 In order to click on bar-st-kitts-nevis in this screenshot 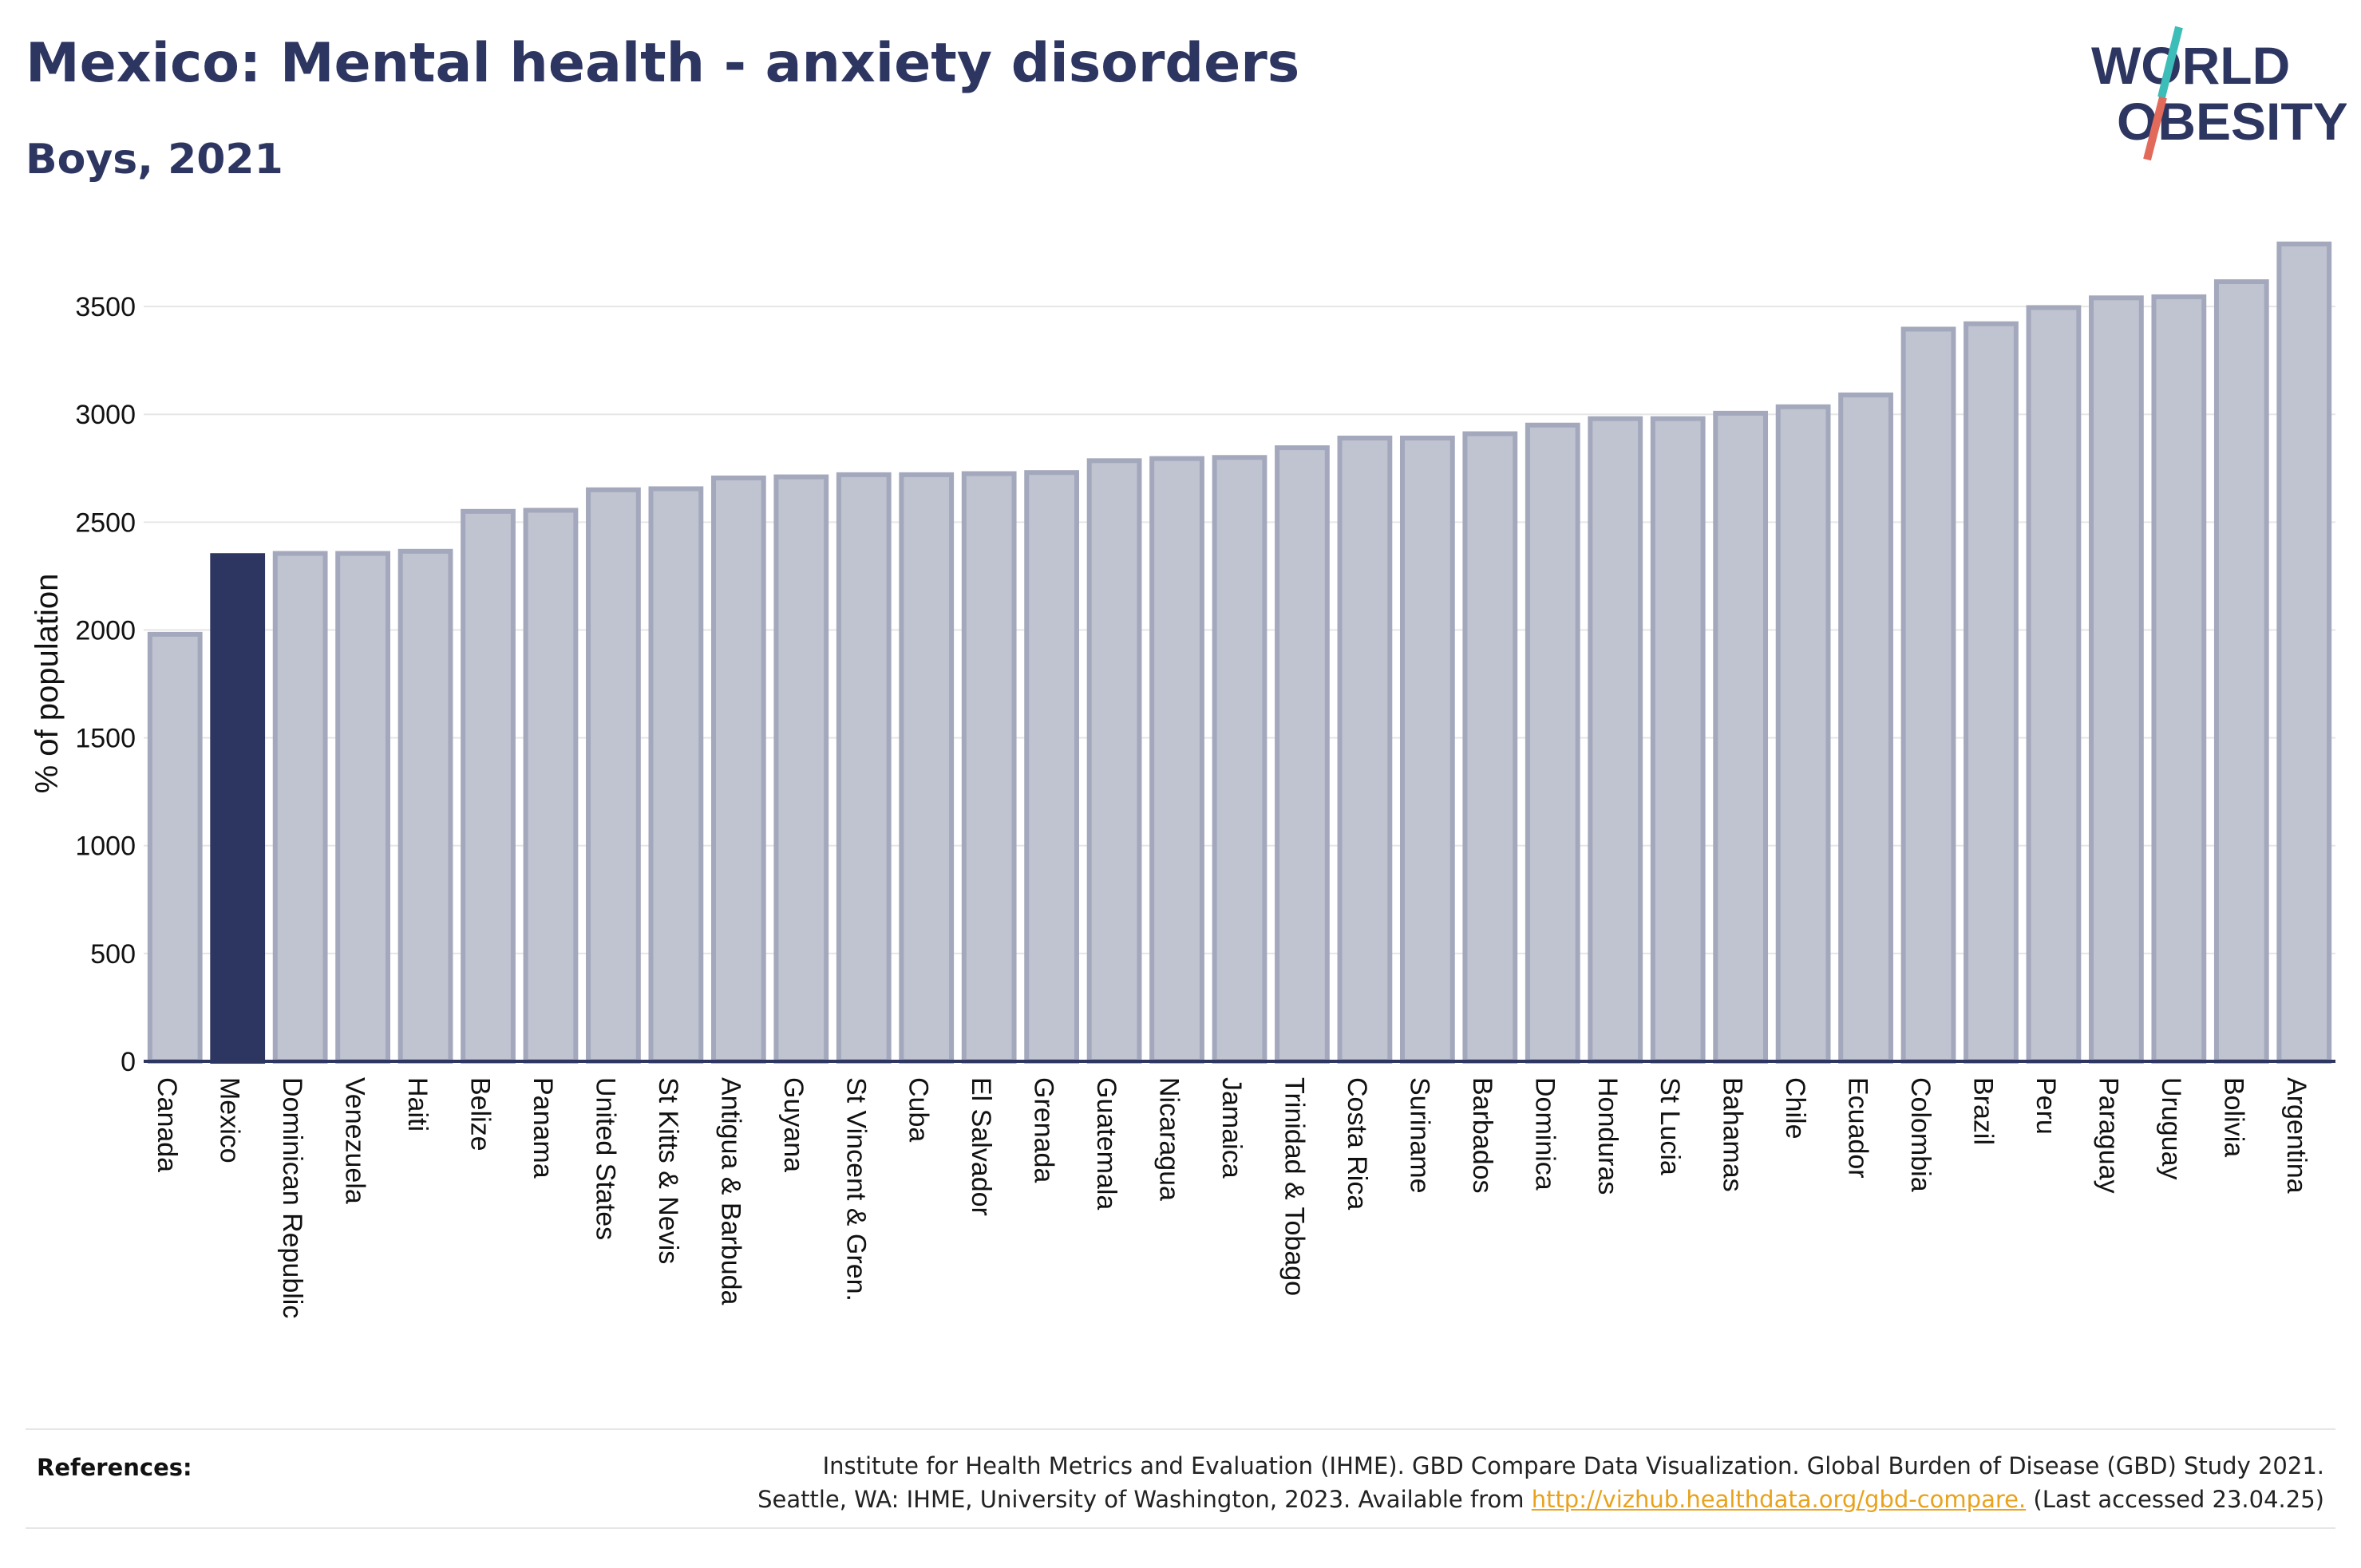, I will do `click(676, 775)`.